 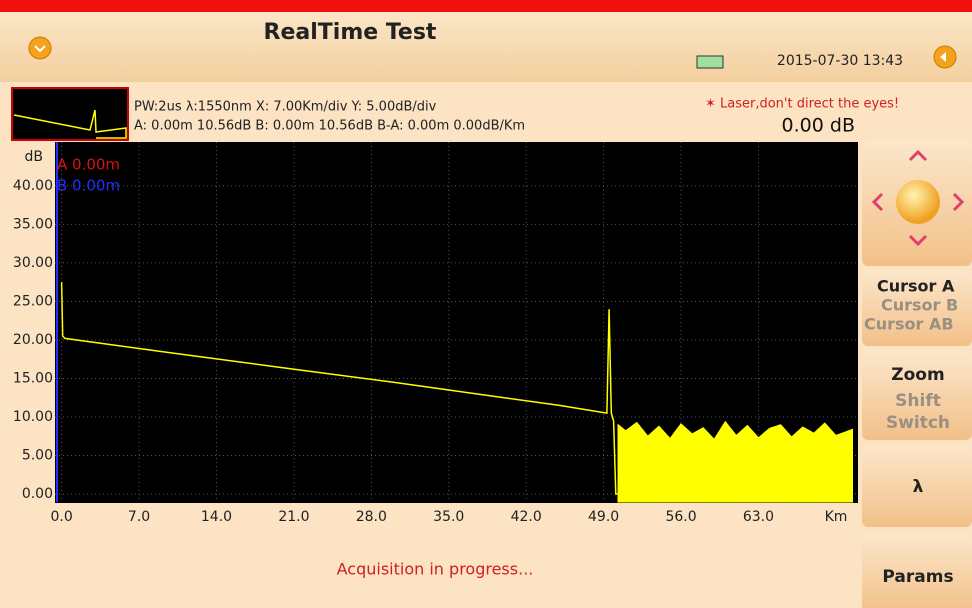 I want to click on thumbnail, so click(x=70, y=114).